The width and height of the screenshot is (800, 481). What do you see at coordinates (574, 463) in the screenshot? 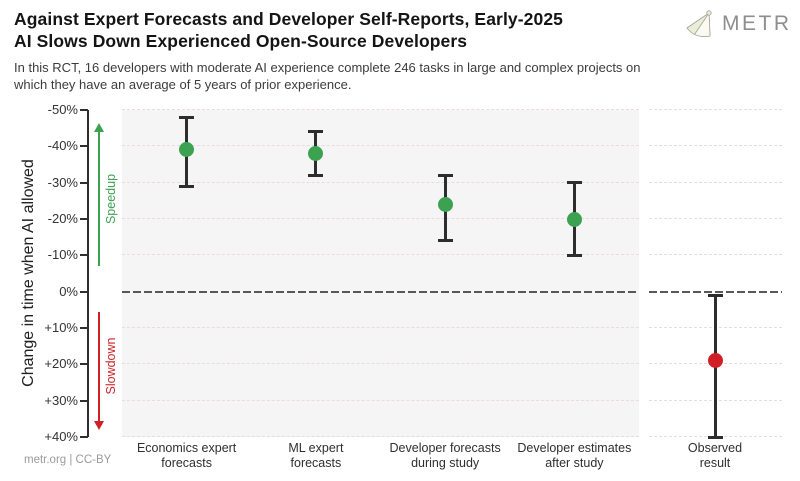
I see `x-category-label-line: after study` at bounding box center [574, 463].